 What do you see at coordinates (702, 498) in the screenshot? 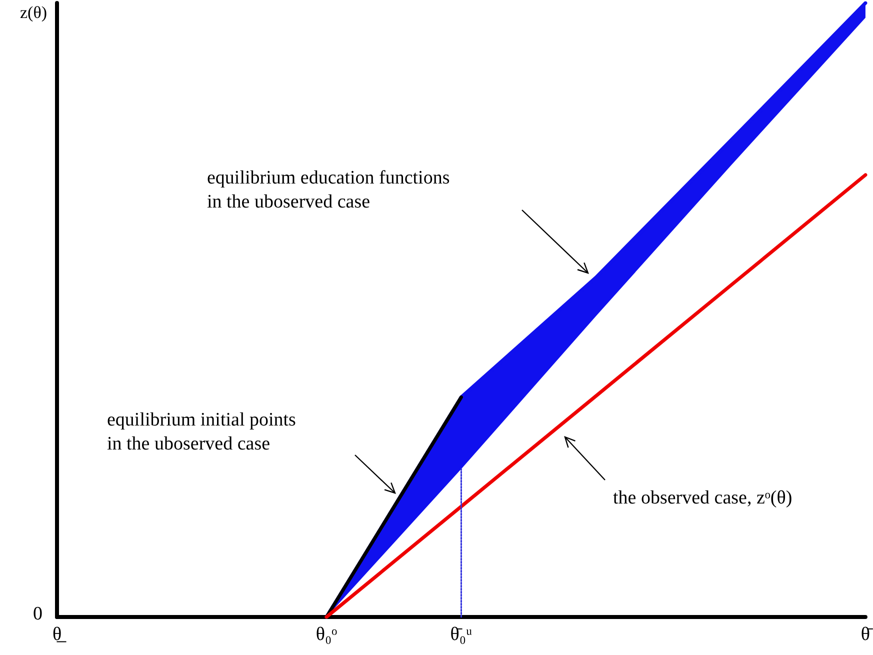
I see `annotation: the observed case, zᵒ(θ)` at bounding box center [702, 498].